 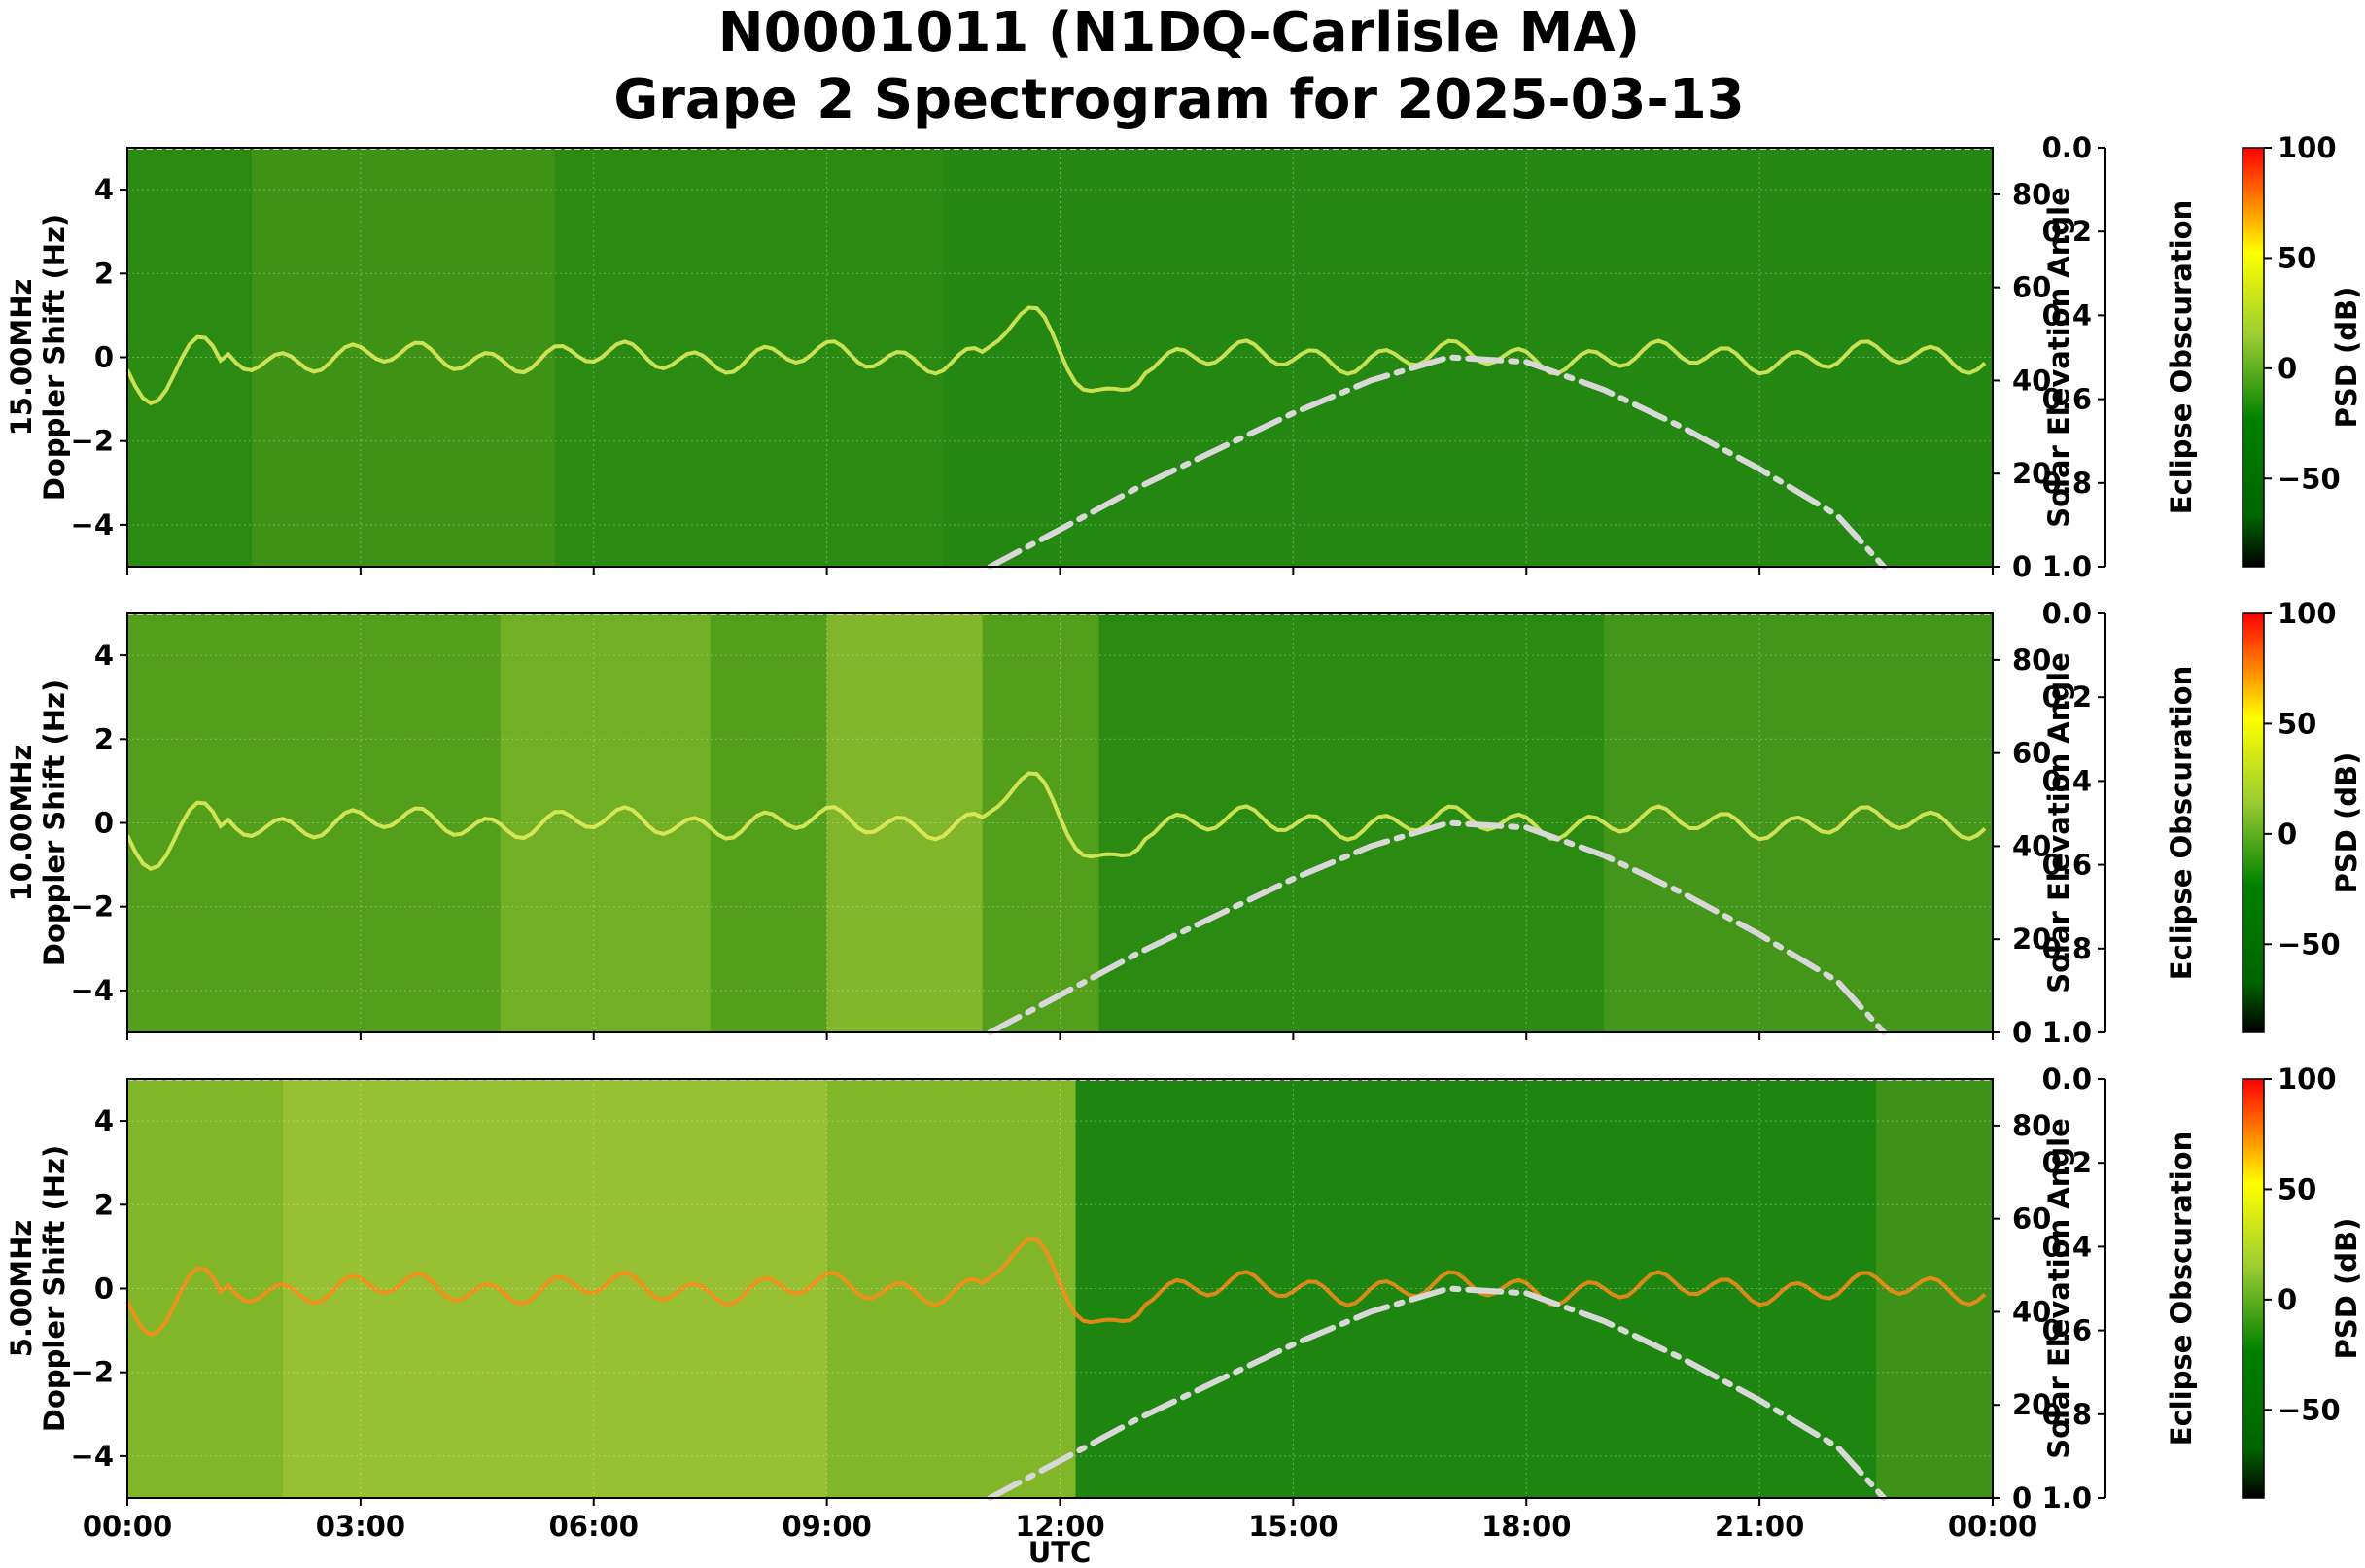 What do you see at coordinates (827, 1526) in the screenshot?
I see `x-tick-label: 09:00` at bounding box center [827, 1526].